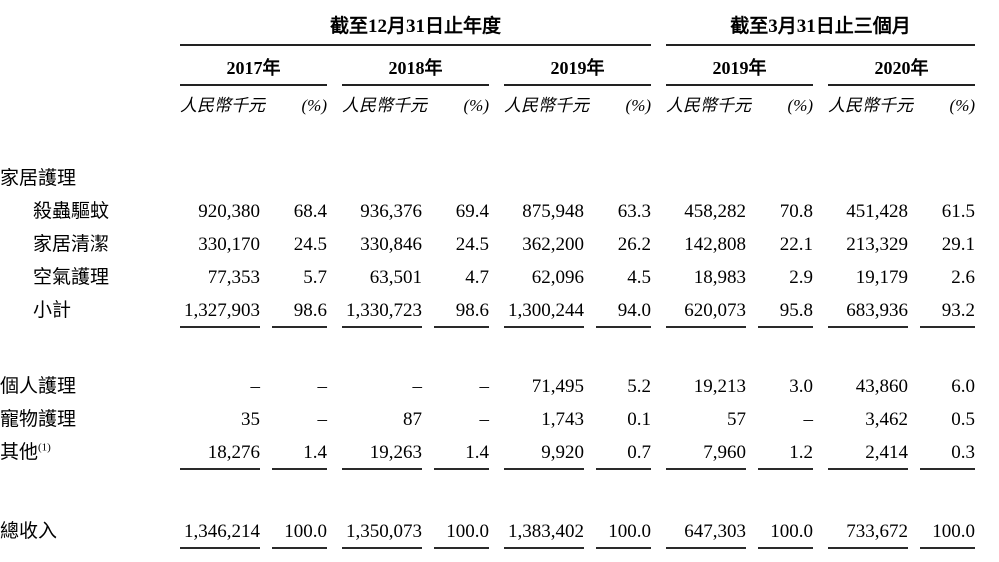 Image resolution: width=999 pixels, height=562 pixels. Describe the element at coordinates (229, 212) in the screenshot. I see `cell-value: 920,380` at that location.